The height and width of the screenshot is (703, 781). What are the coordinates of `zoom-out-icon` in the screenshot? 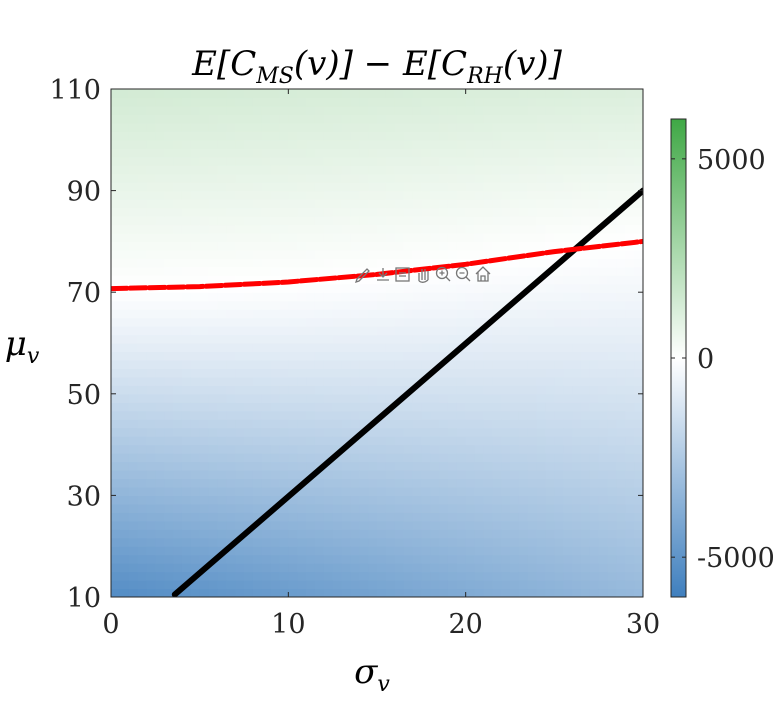 It's located at (463, 274).